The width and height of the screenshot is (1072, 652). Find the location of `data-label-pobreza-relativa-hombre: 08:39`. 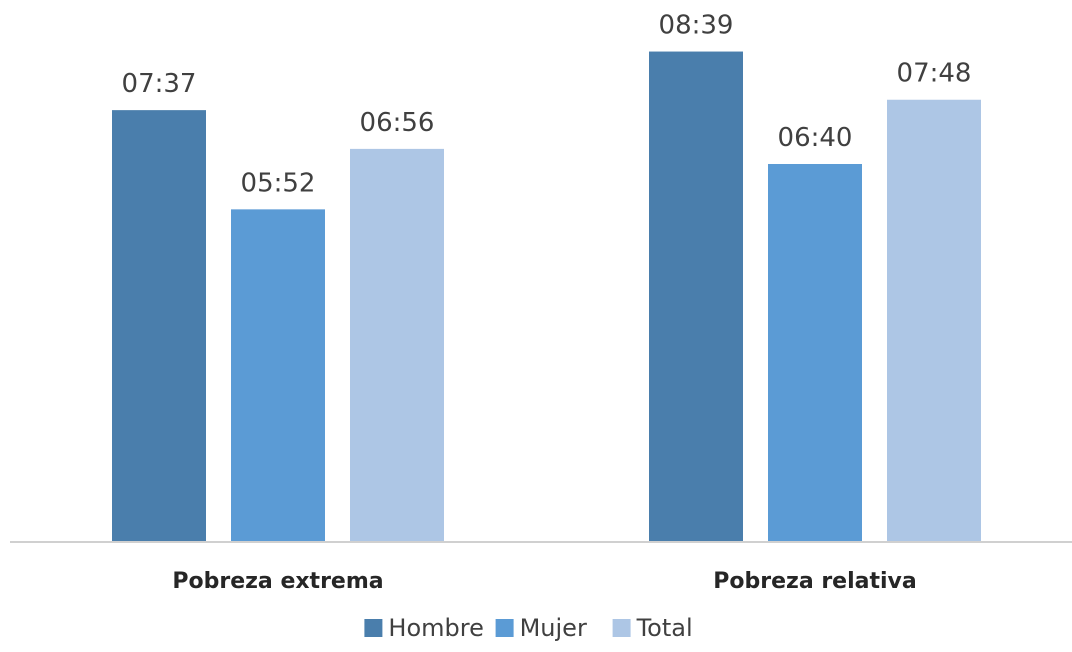

data-label-pobreza-relativa-hombre: 08:39 is located at coordinates (696, 26).